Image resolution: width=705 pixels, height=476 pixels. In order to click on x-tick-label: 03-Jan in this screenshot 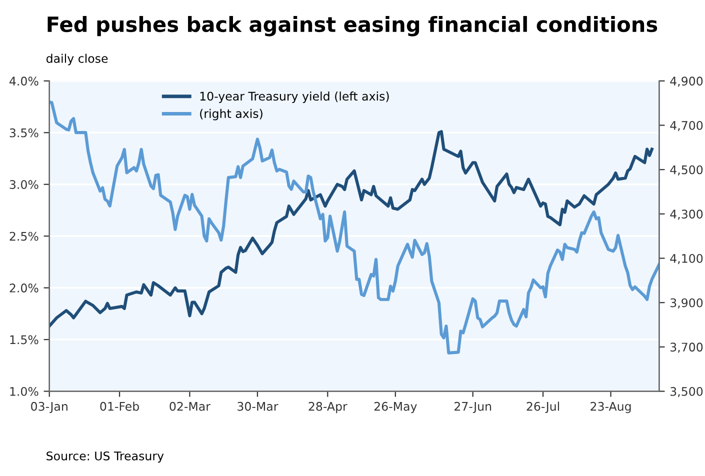, I will do `click(49, 408)`.